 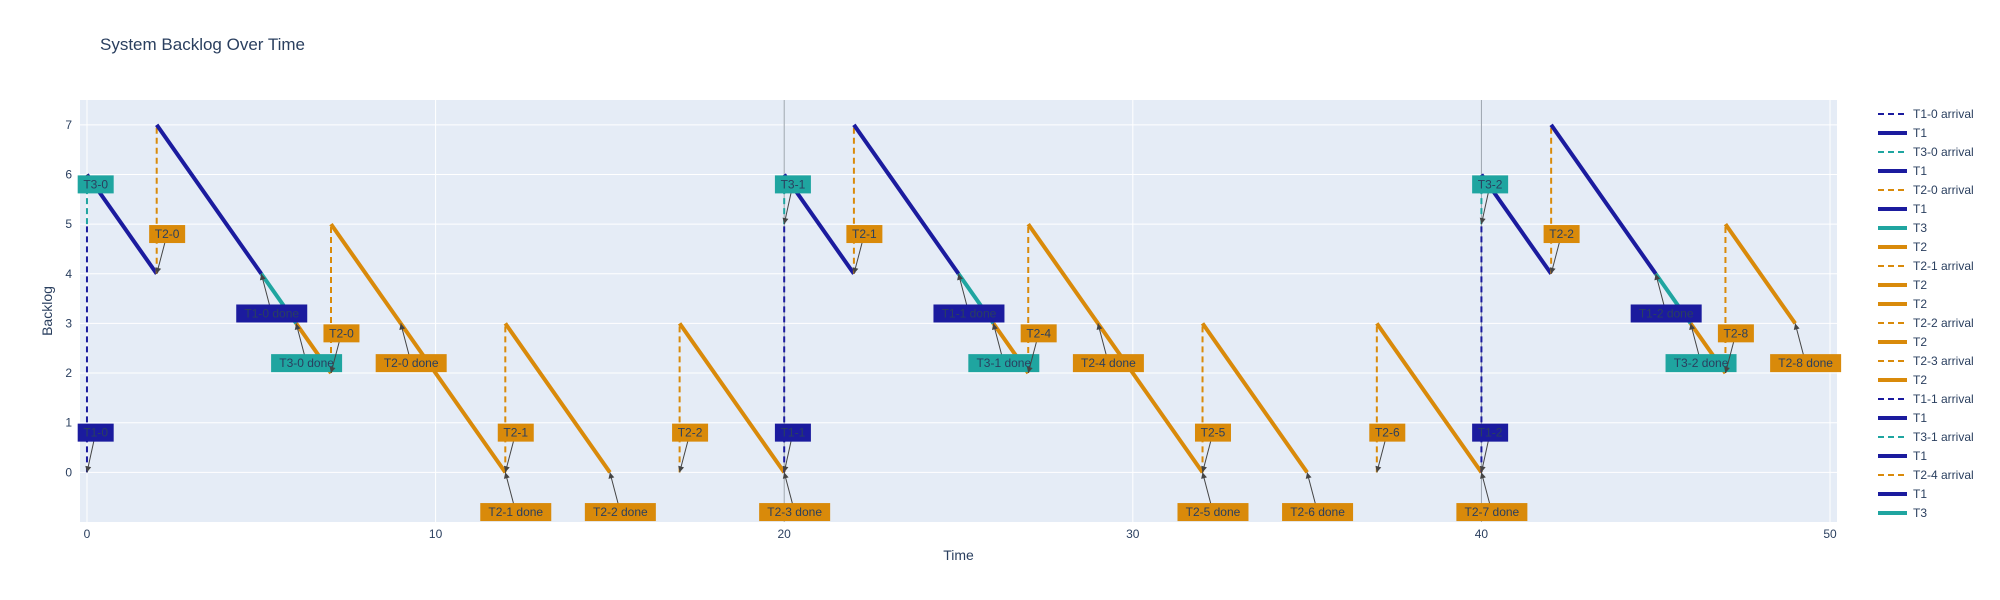 What do you see at coordinates (47, 311) in the screenshot?
I see `y-axis-title: Backlog` at bounding box center [47, 311].